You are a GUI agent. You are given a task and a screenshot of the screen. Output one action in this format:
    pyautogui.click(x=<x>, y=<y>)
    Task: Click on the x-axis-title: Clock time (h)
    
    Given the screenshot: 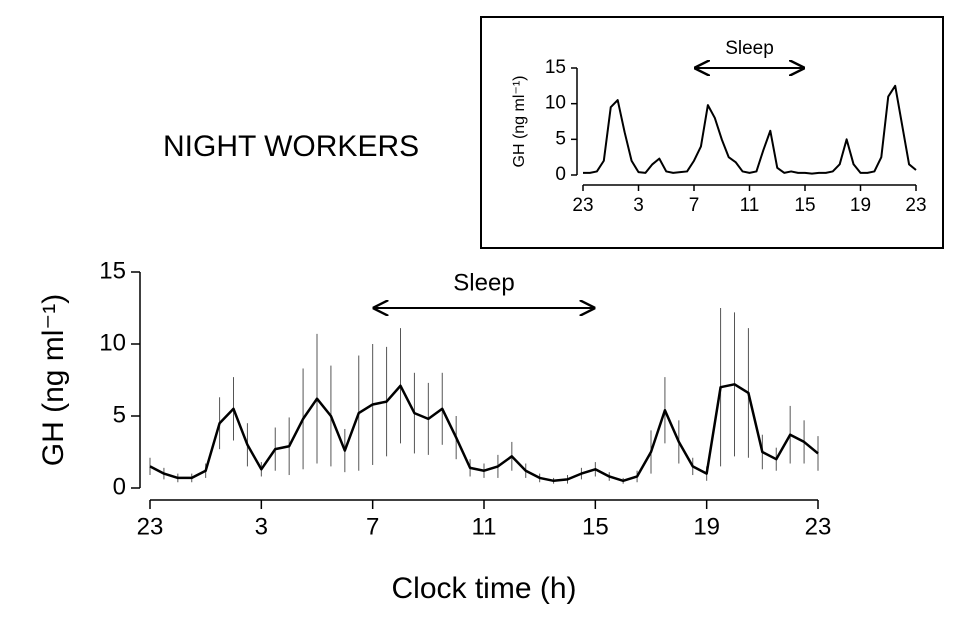 What is the action you would take?
    pyautogui.click(x=483, y=588)
    